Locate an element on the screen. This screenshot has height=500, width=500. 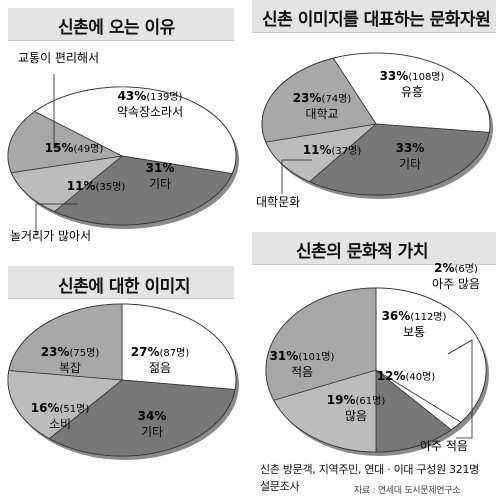
slice-label-p2: 31% is located at coordinates (160, 168).